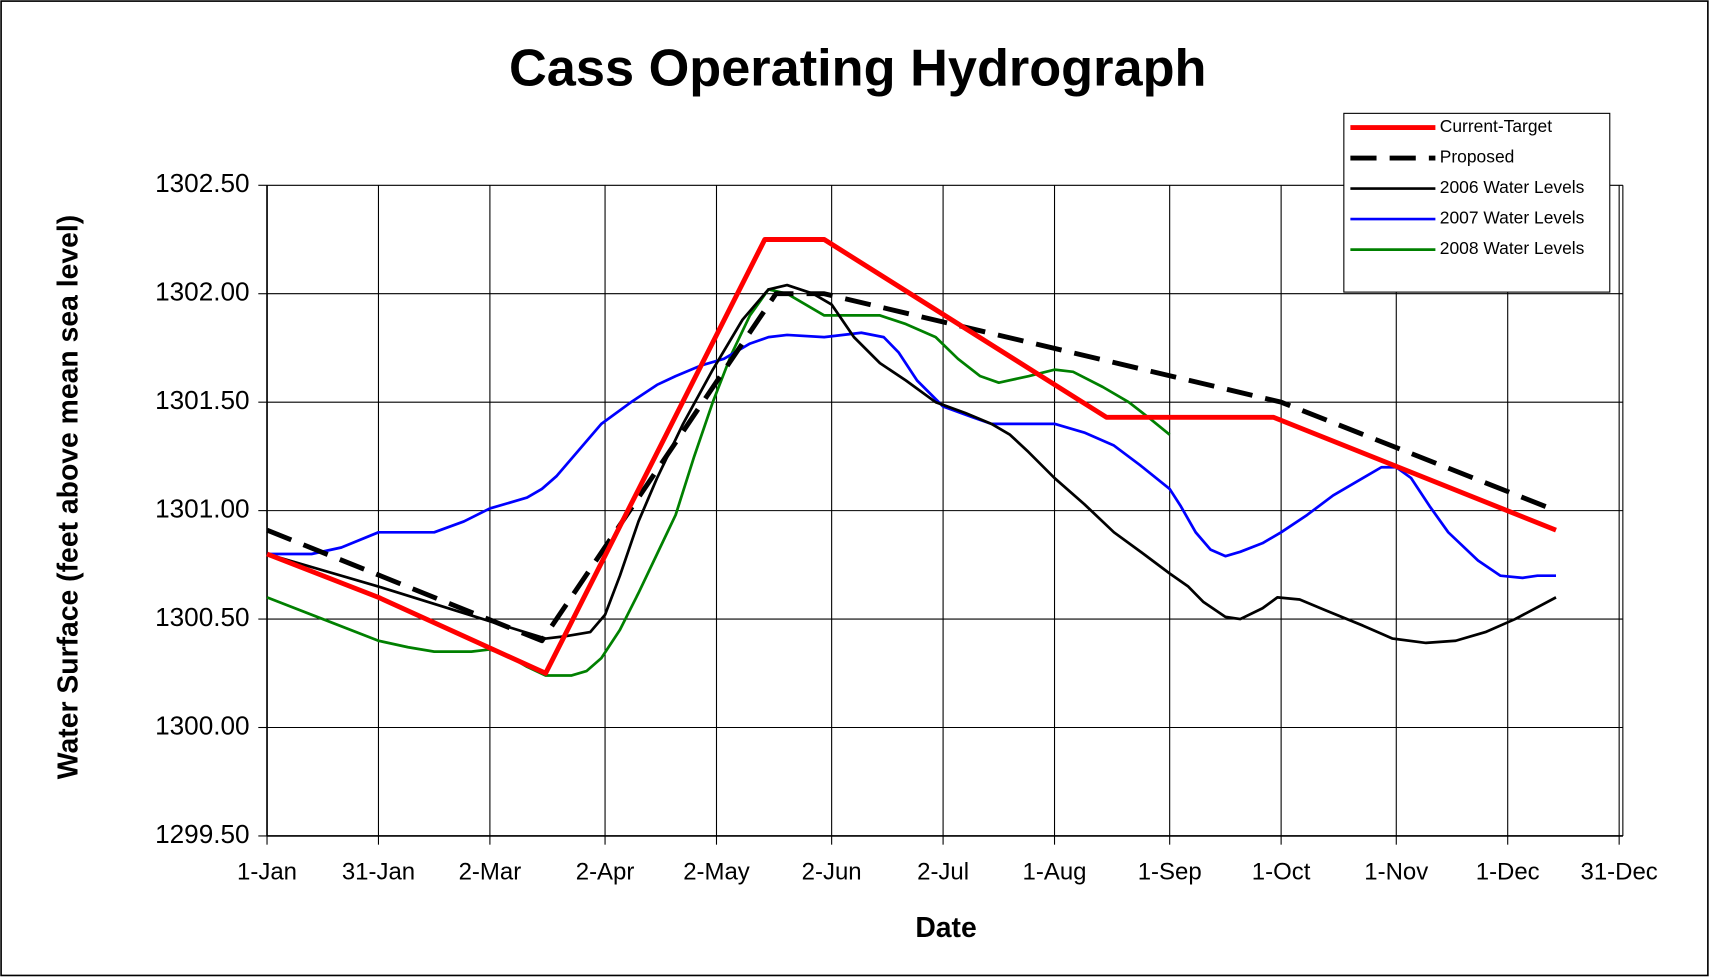 This screenshot has width=1709, height=977. Describe the element at coordinates (832, 871) in the screenshot. I see `x-tick-label: 2-Jun` at that location.